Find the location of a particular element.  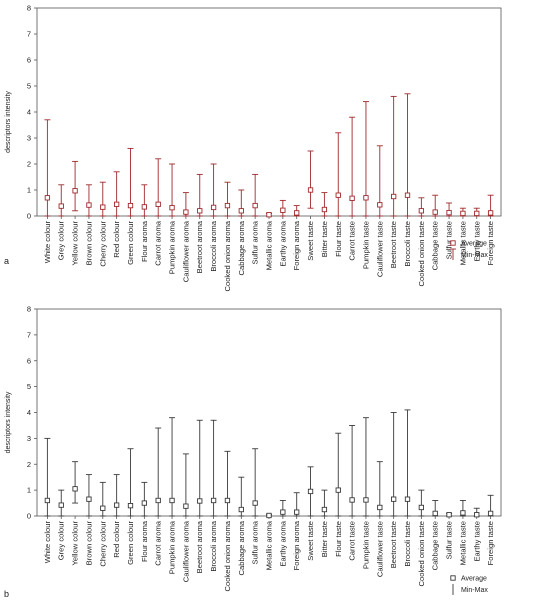

category-label: Red colour is located at coordinates (116, 539).